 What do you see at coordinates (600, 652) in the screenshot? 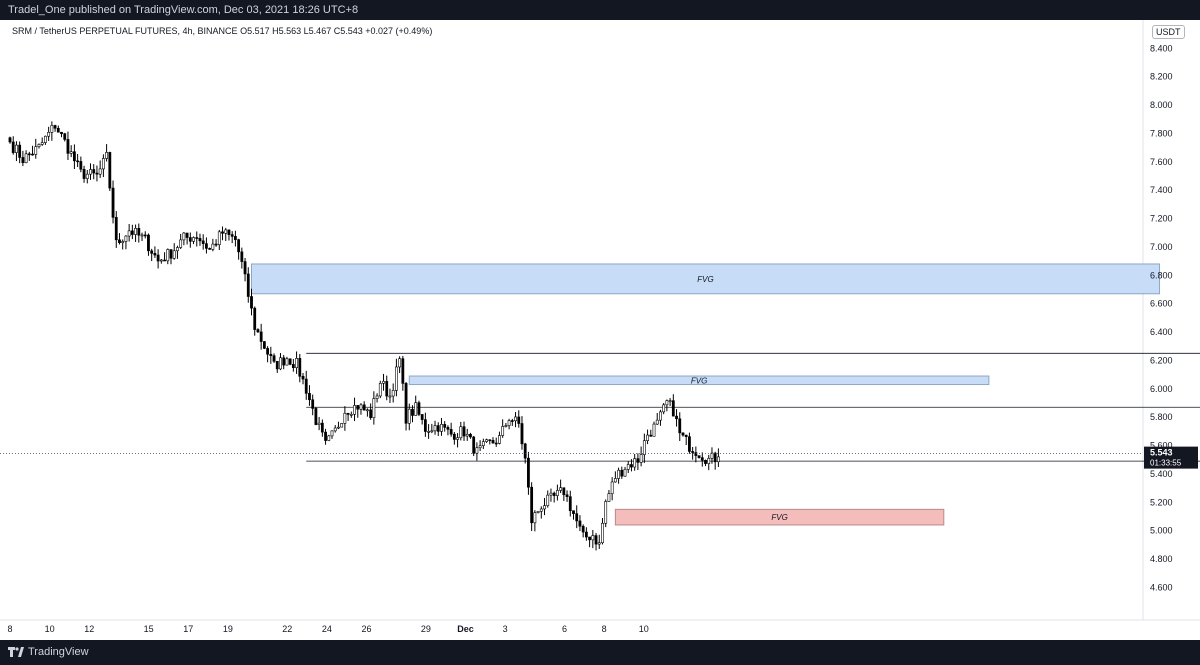
I see `footer-bar: TradingView` at bounding box center [600, 652].